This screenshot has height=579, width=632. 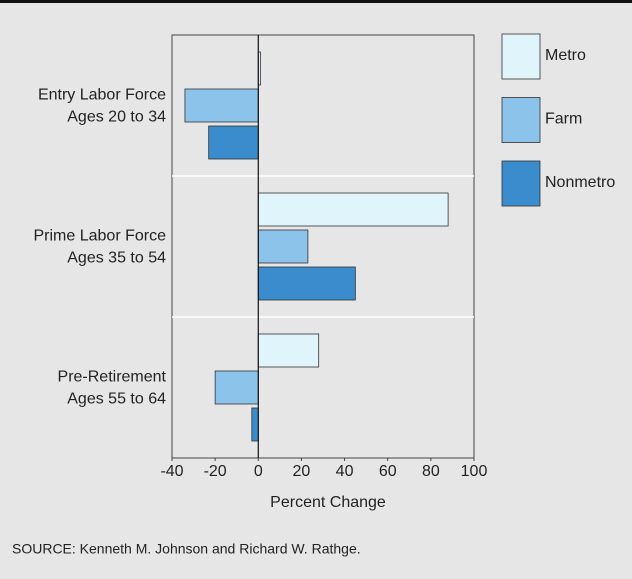 What do you see at coordinates (474, 471) in the screenshot?
I see `x-tick-label: 100` at bounding box center [474, 471].